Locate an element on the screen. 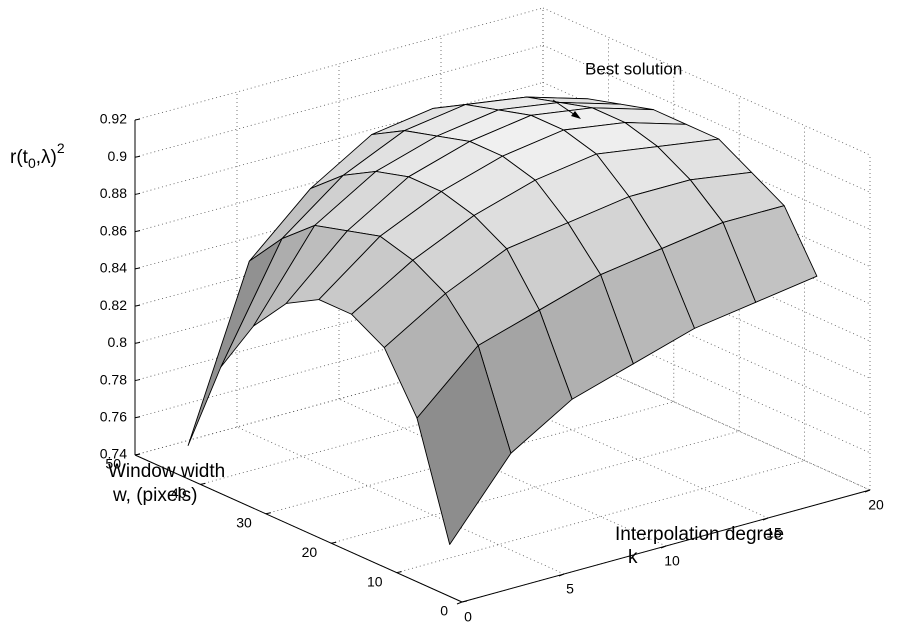 This screenshot has height=630, width=915. z-tick-label: 0.8 is located at coordinates (118, 342).